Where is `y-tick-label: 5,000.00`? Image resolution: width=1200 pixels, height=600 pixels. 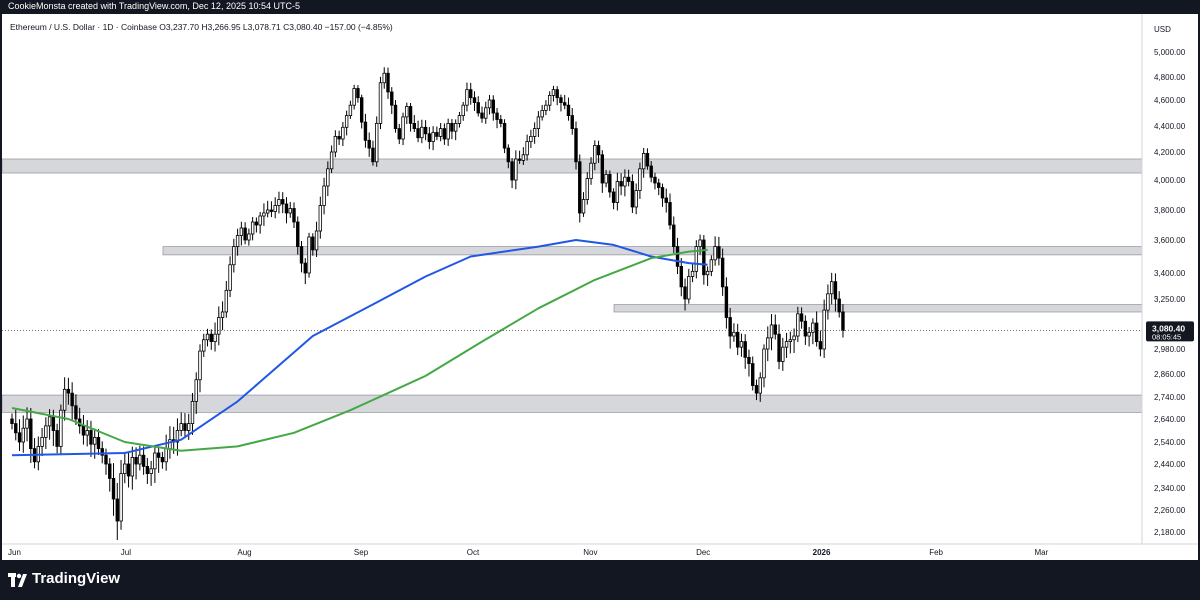 y-tick-label: 5,000.00 is located at coordinates (1170, 52).